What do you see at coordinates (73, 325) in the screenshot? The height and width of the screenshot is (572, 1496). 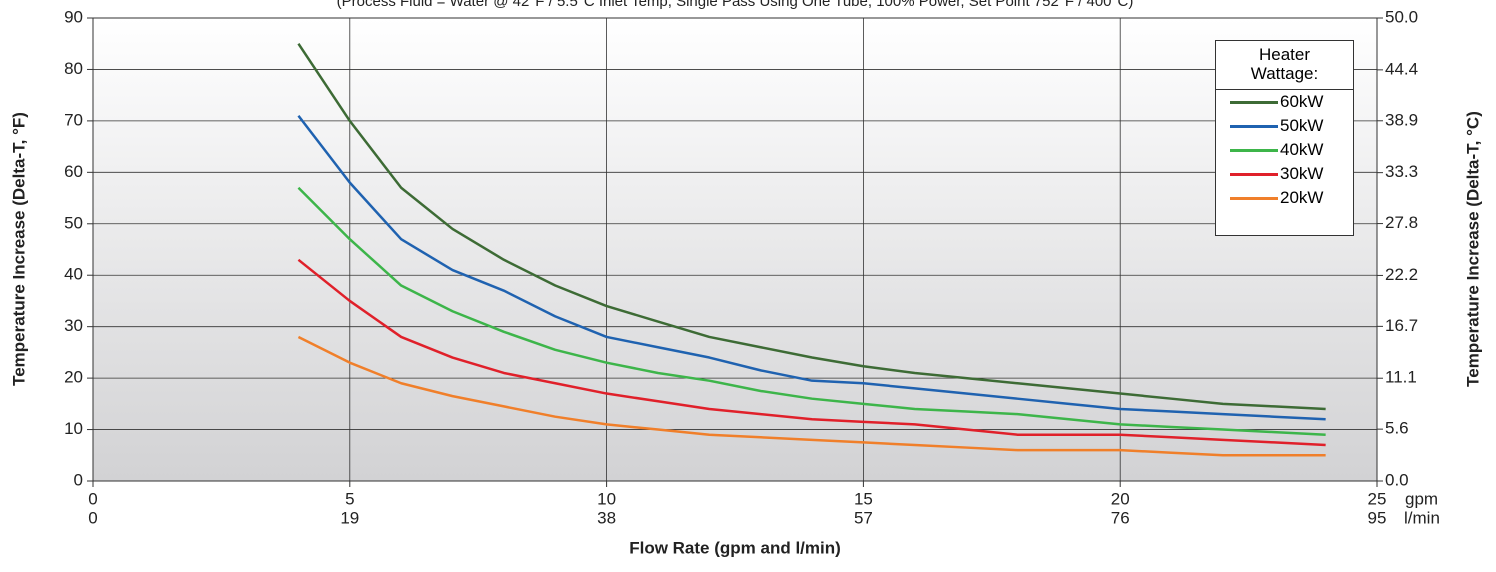 I see `y-tick-label: 30` at bounding box center [73, 325].